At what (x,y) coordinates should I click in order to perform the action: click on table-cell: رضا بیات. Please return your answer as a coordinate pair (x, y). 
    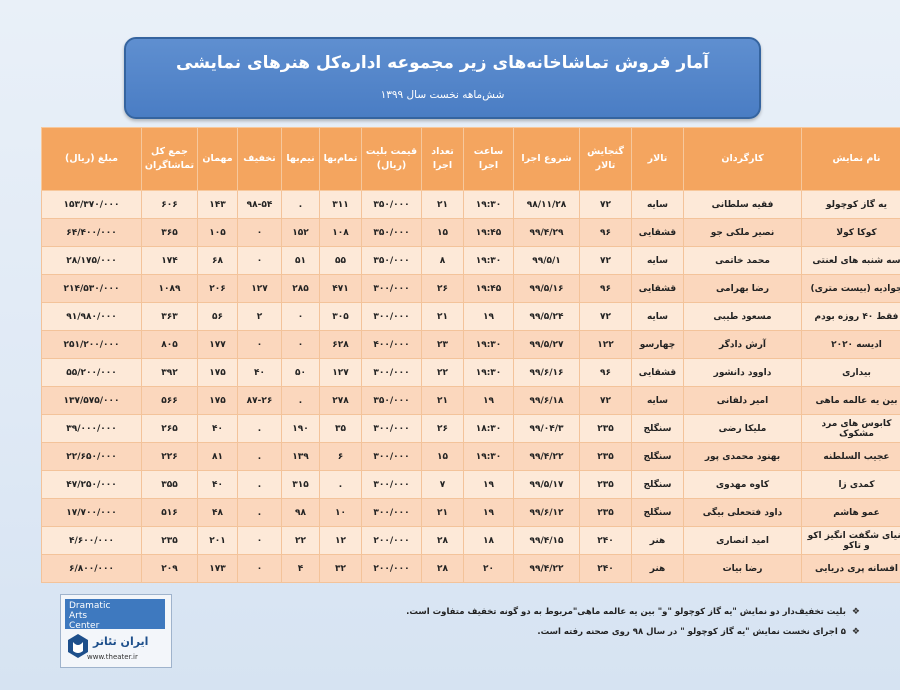
    Looking at the image, I should click on (742, 568).